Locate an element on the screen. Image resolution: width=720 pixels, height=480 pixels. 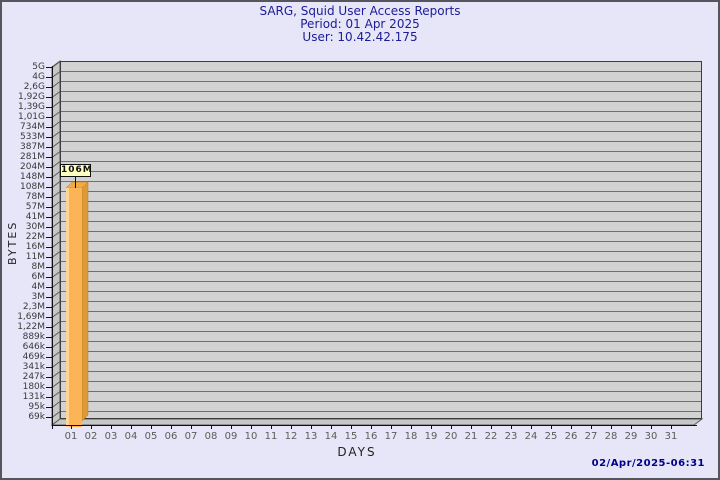
y-tick-label: 57M is located at coordinates (35, 207).